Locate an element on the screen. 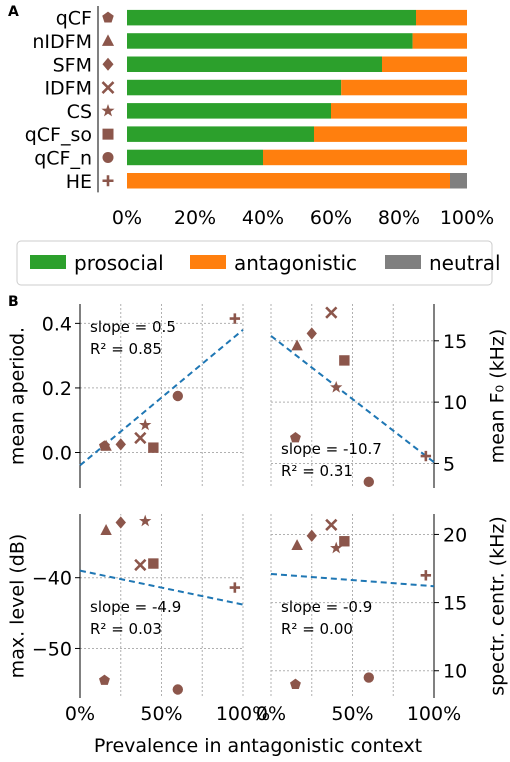 This screenshot has height=762, width=510. category-marker-triangle is located at coordinates (108, 40).